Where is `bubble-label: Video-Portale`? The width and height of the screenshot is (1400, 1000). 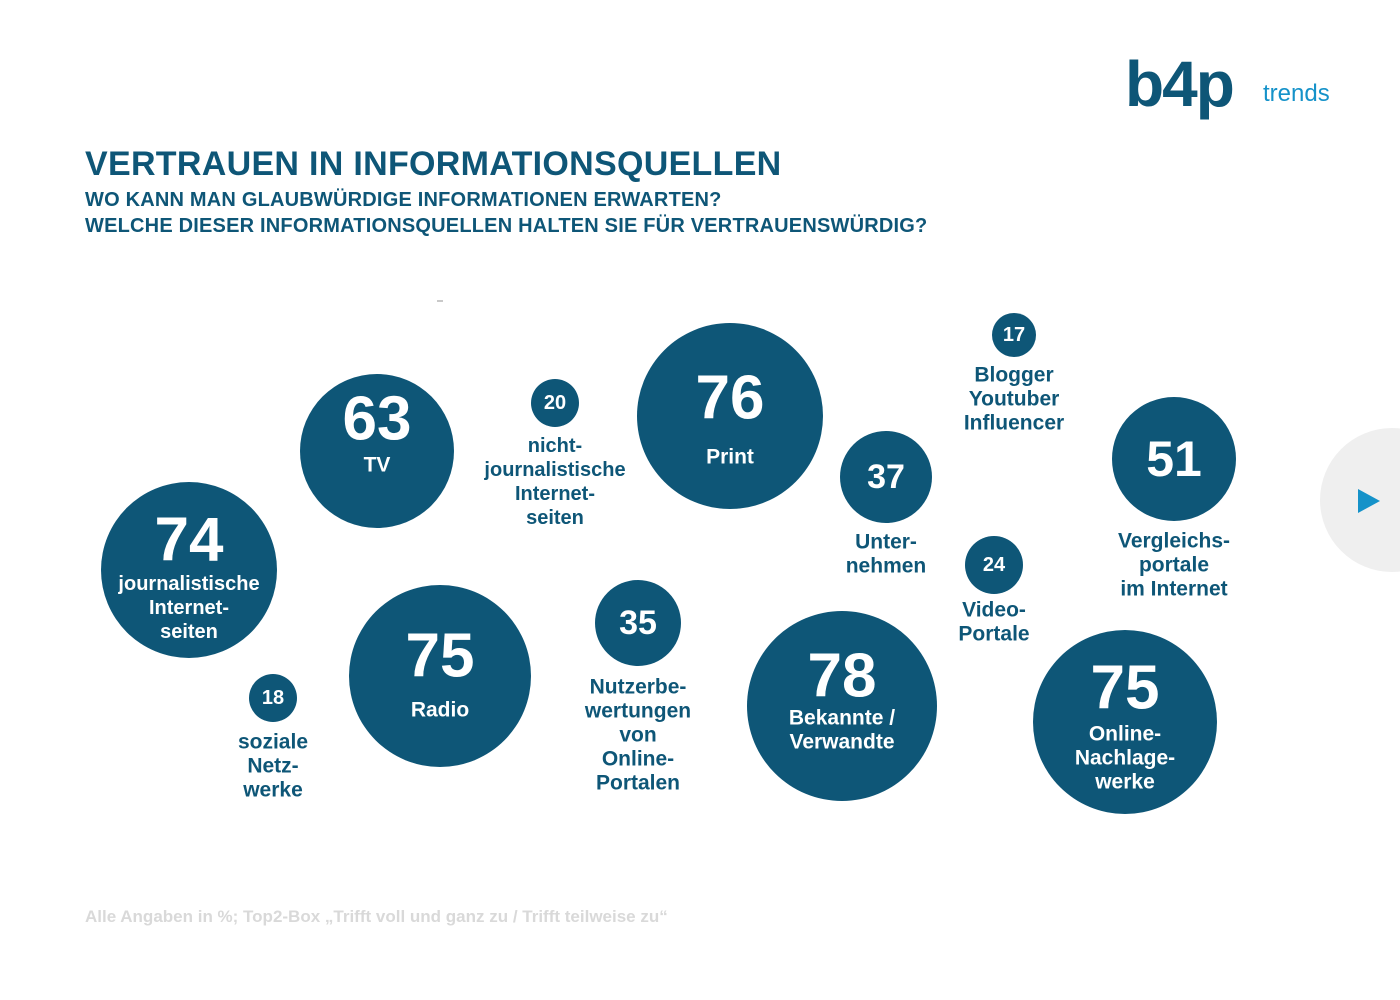 bubble-label: Video-Portale is located at coordinates (993, 622).